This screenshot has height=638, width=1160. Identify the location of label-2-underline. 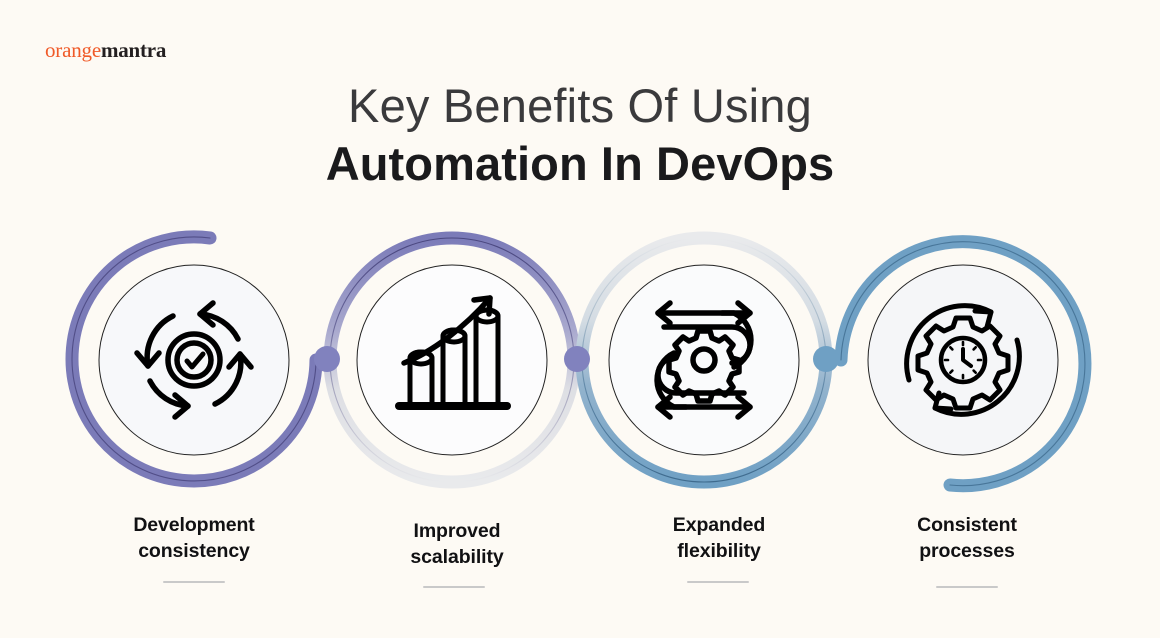
(454, 587).